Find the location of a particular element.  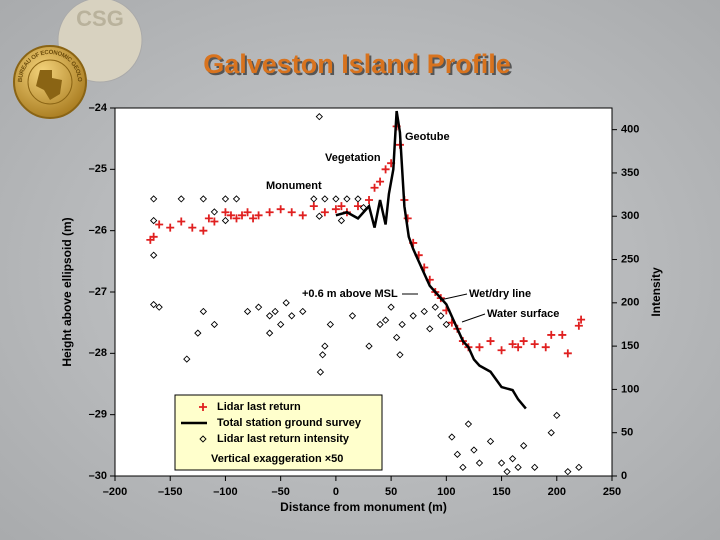

y2-tick-label: 350 is located at coordinates (630, 173).